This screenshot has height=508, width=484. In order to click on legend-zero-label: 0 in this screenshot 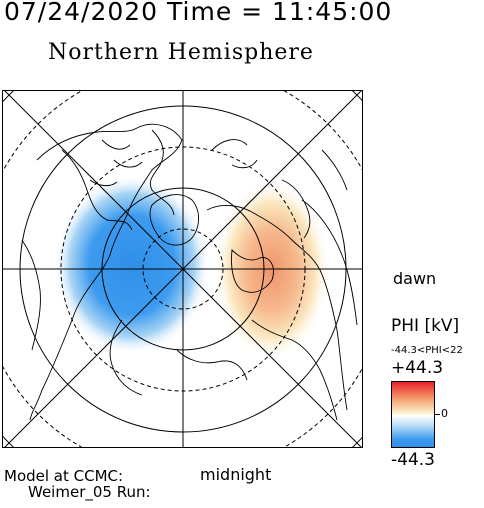, I will do `click(444, 413)`.